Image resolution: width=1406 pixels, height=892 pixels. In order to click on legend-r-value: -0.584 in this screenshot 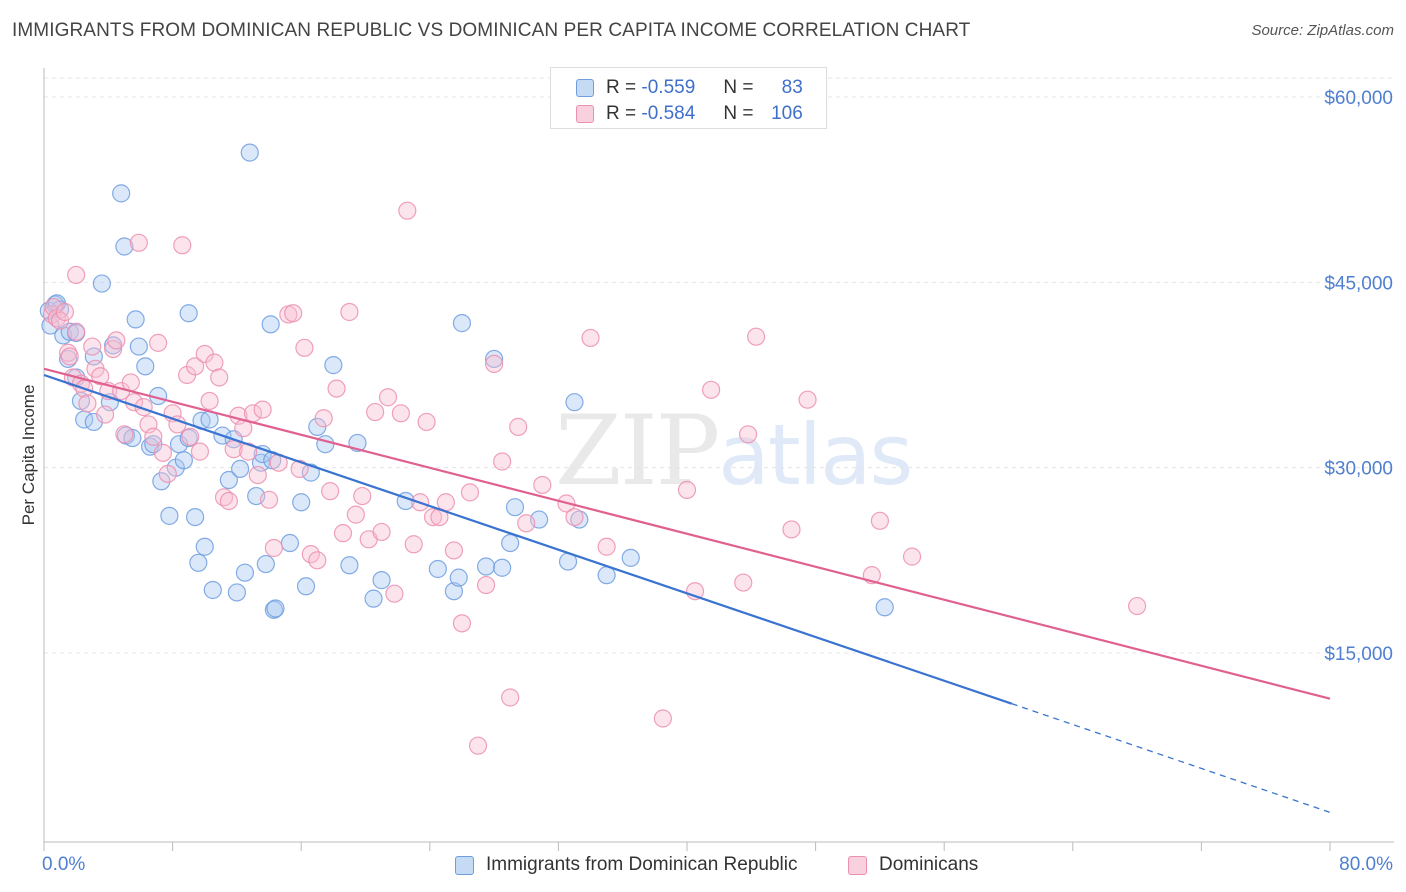, I will do `click(668, 113)`.